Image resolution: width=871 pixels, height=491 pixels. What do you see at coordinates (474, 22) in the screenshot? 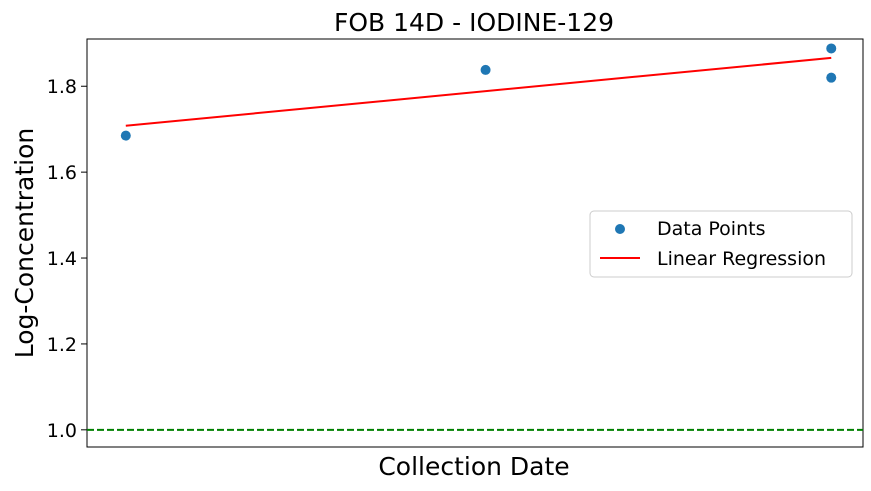
I see `chart-title: FOB 14D - IODINE-129` at bounding box center [474, 22].